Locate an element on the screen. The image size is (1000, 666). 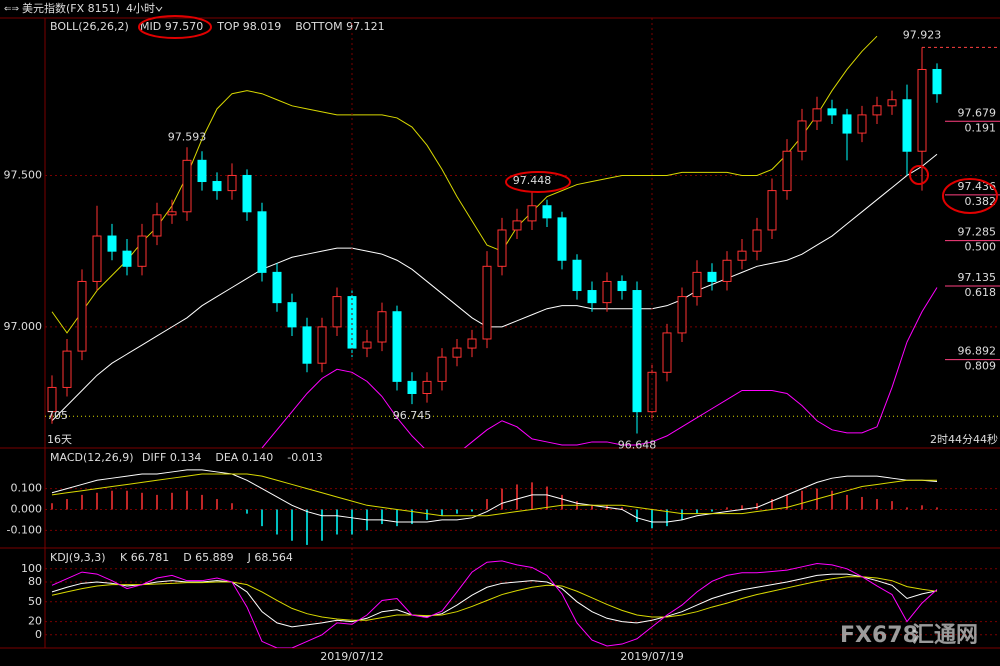
y-tick-label: 100 is located at coordinates (31, 568).